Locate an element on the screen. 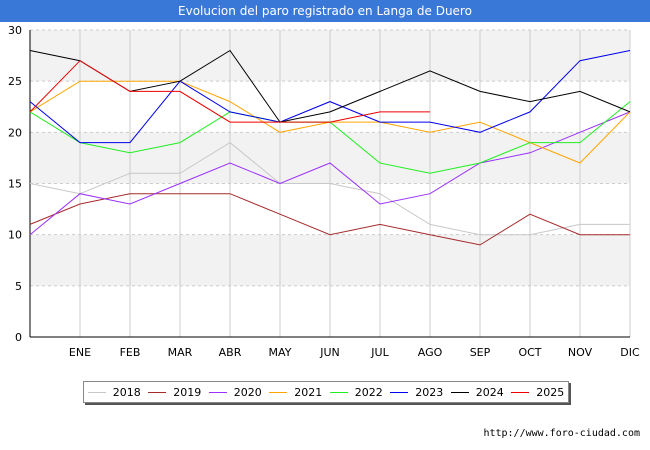 The height and width of the screenshot is (450, 650). watermark: http://www.foro-ciudad.com is located at coordinates (561, 433).